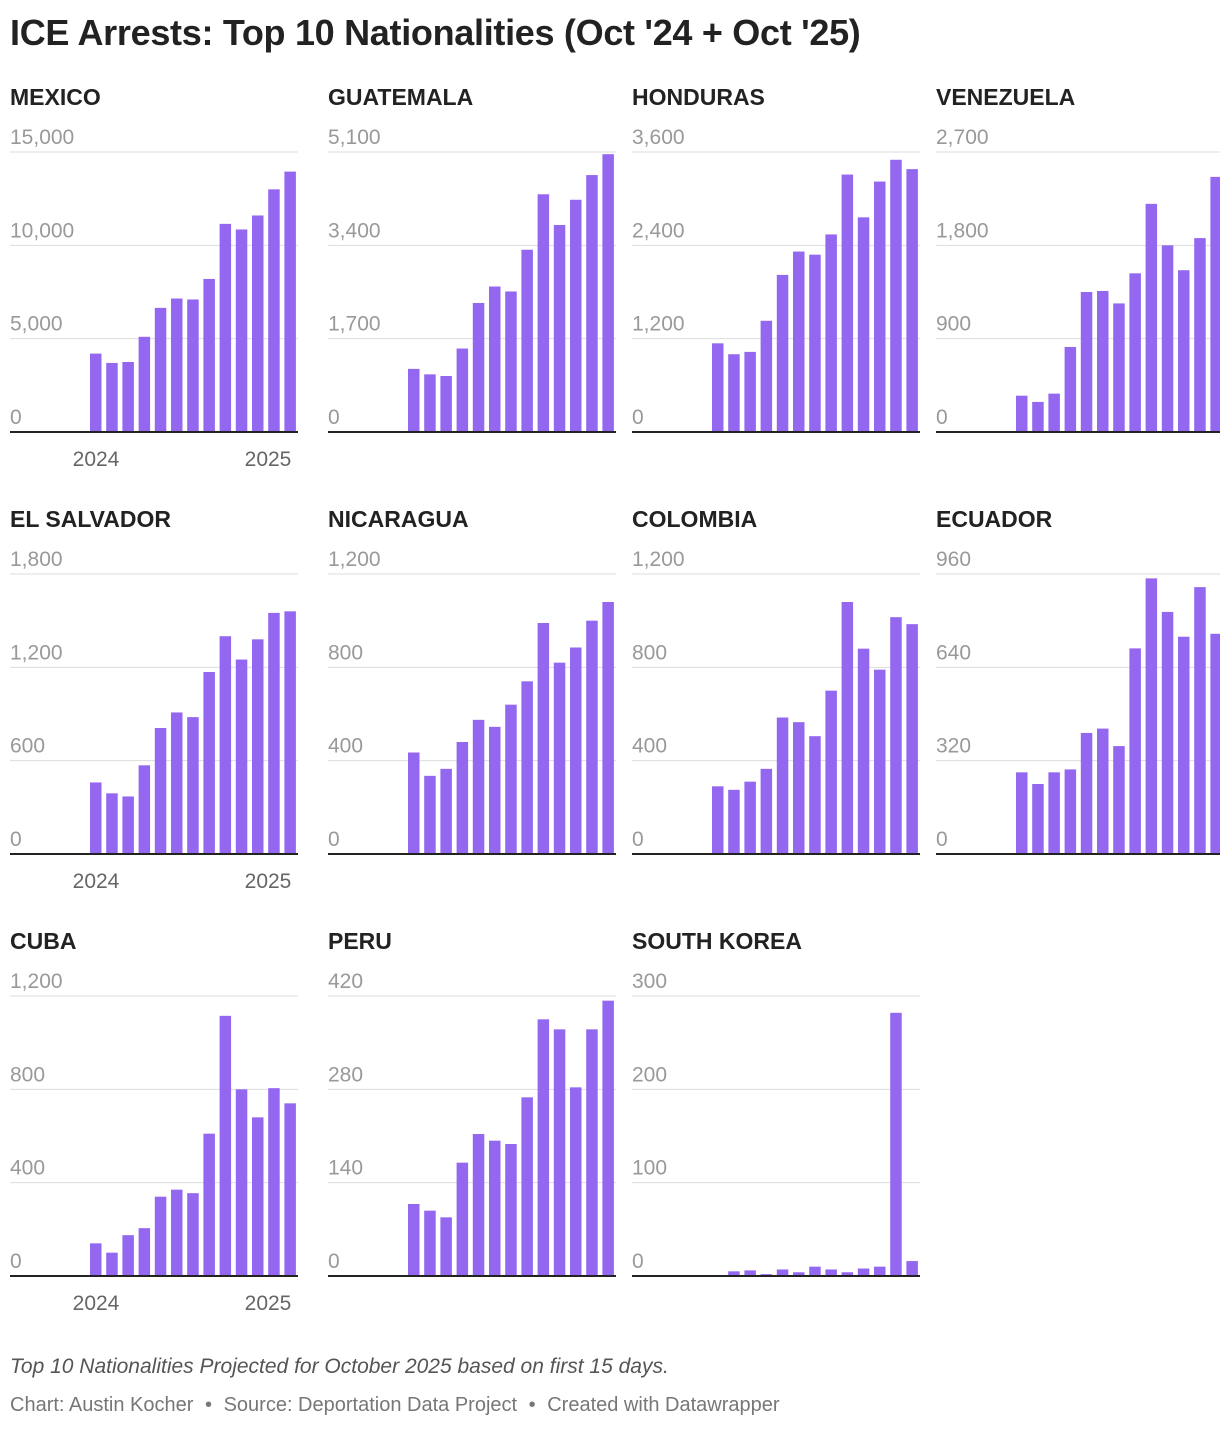  Describe the element at coordinates (782, 702) in the screenshot. I see `panel-colombia: 0 400 800 1,200 COLOMBIA` at that location.